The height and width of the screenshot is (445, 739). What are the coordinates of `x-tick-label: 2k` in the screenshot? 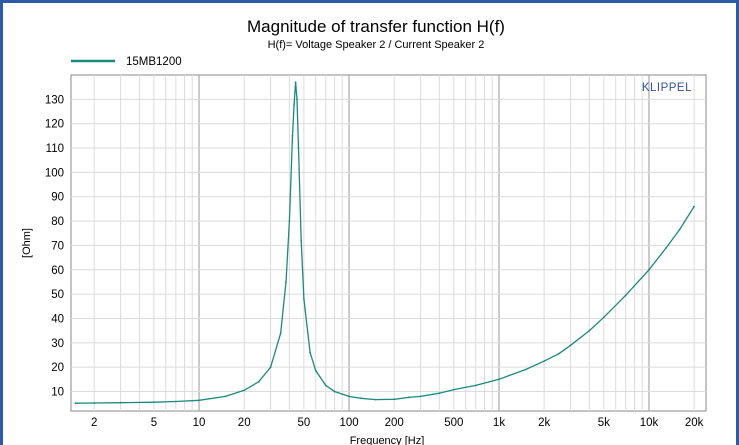 It's located at (544, 423).